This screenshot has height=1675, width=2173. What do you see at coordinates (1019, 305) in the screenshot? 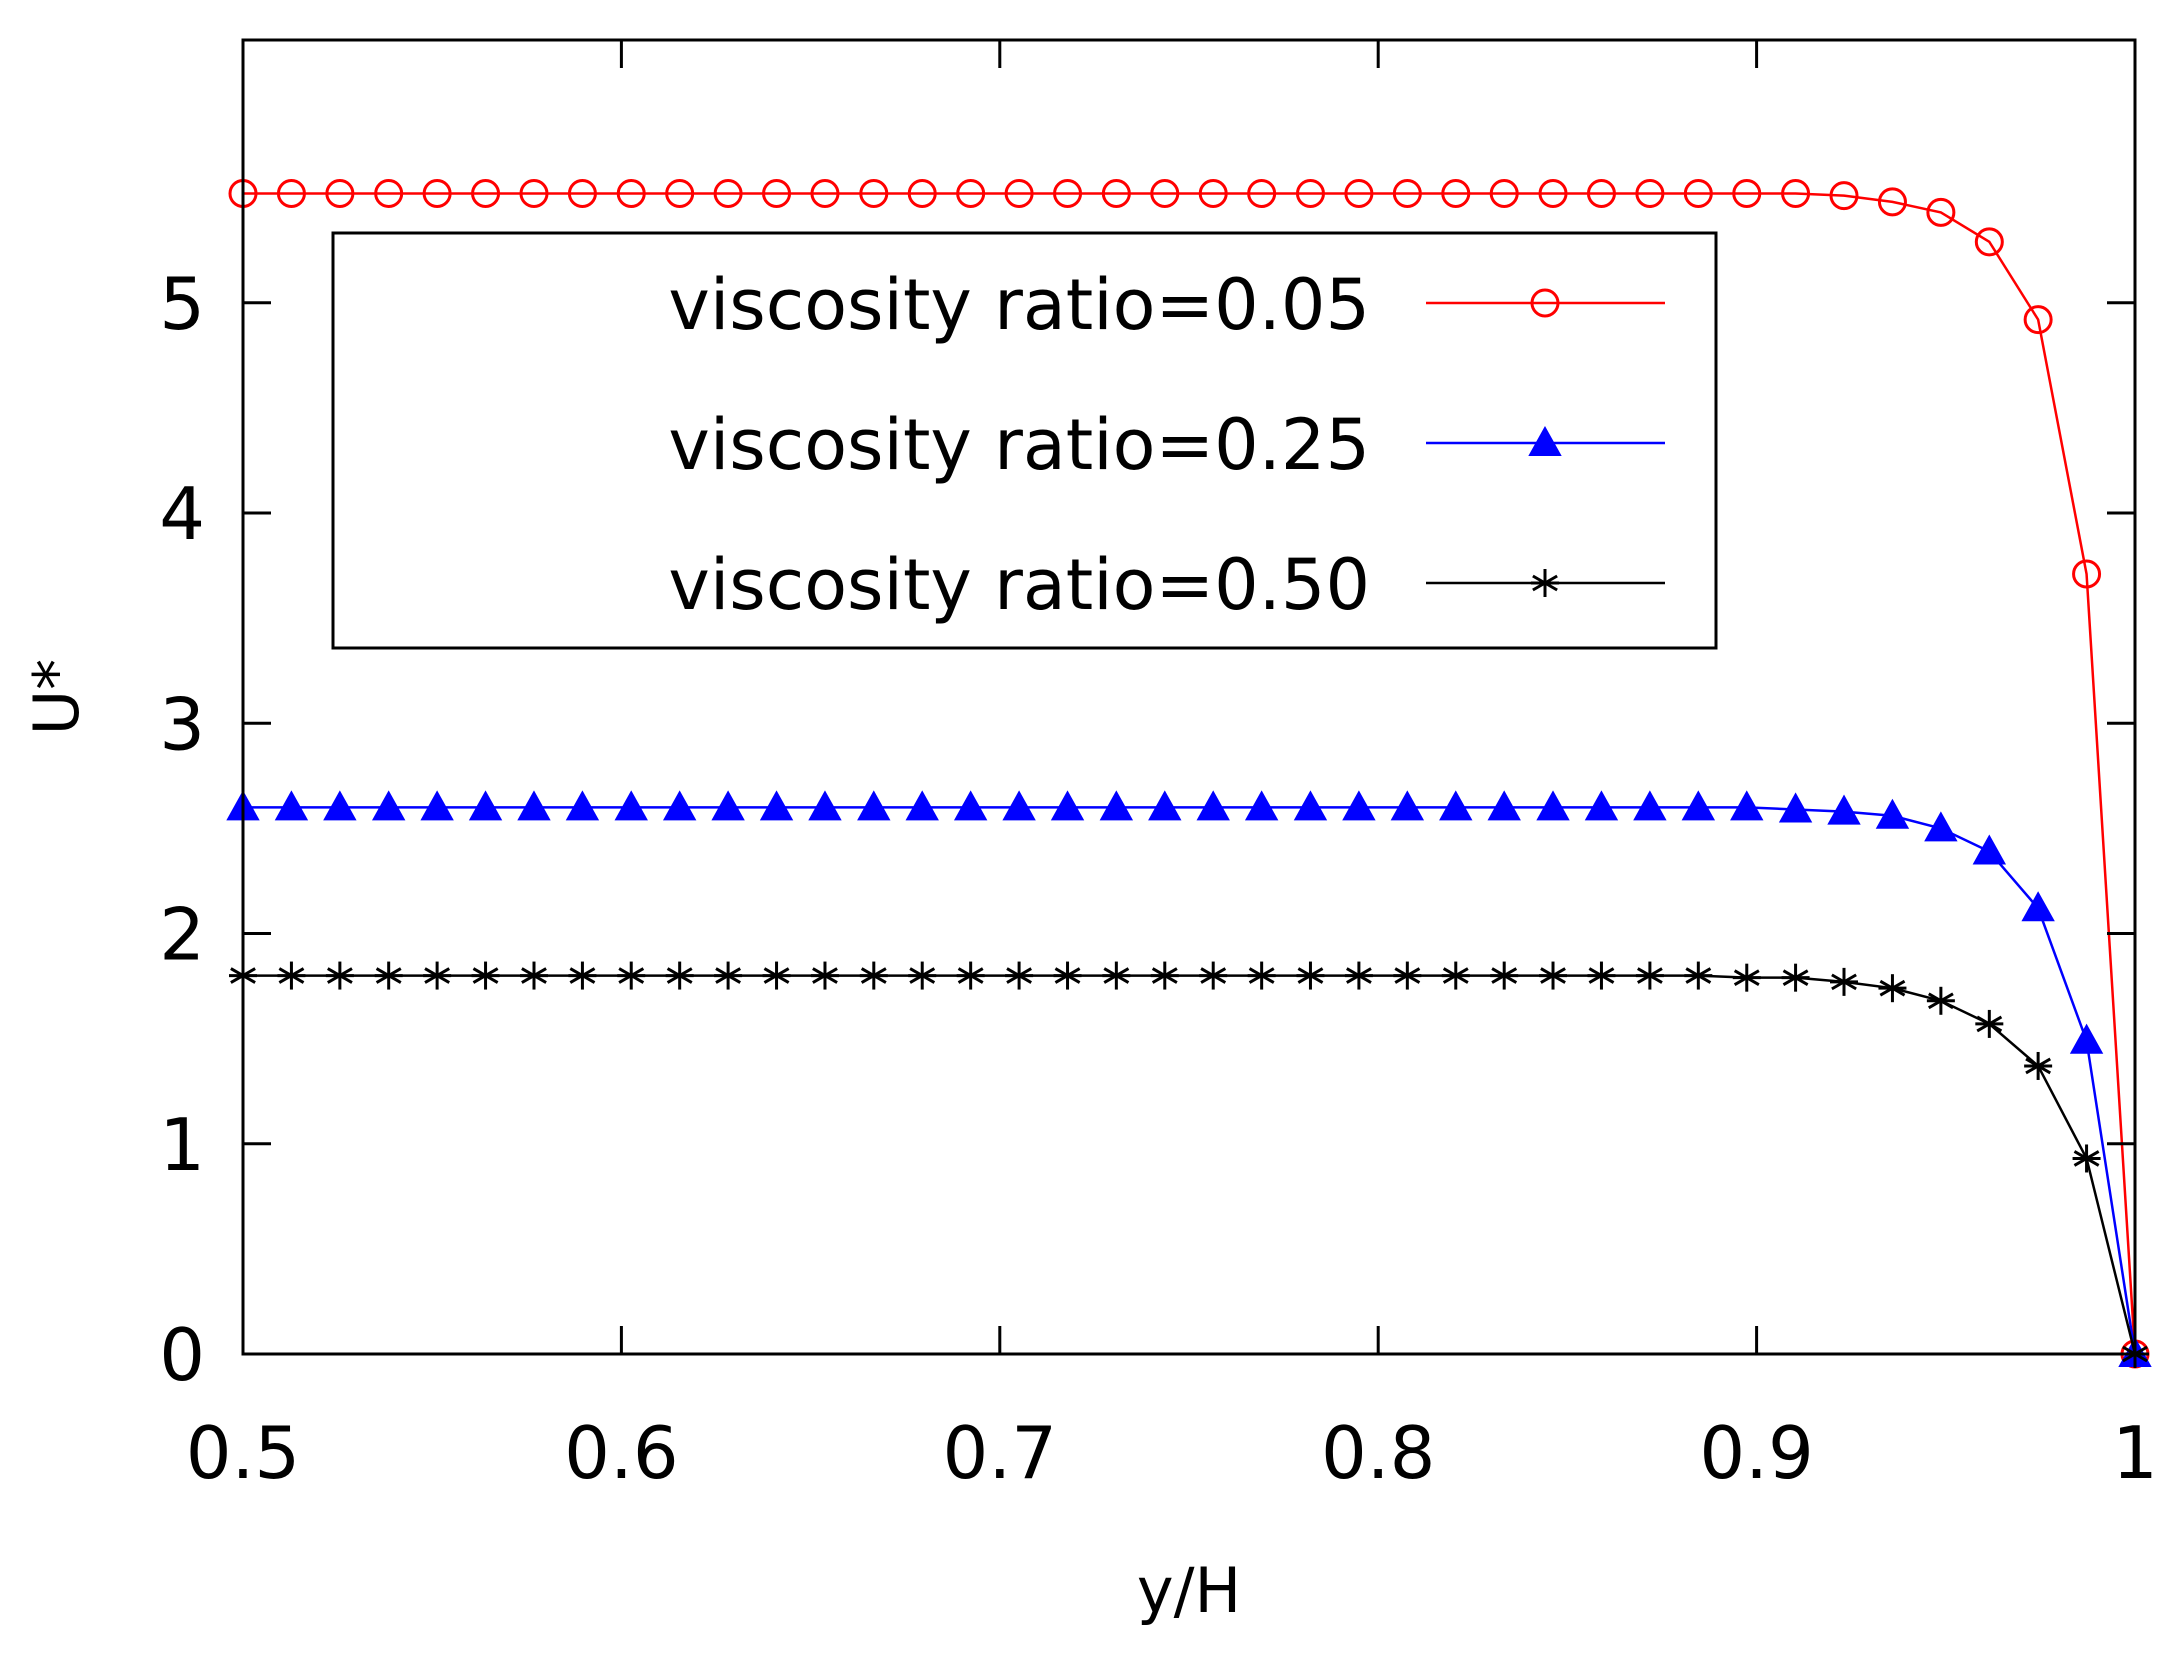
I see `legend-label: viscosity ratio=0.05` at bounding box center [1019, 305].